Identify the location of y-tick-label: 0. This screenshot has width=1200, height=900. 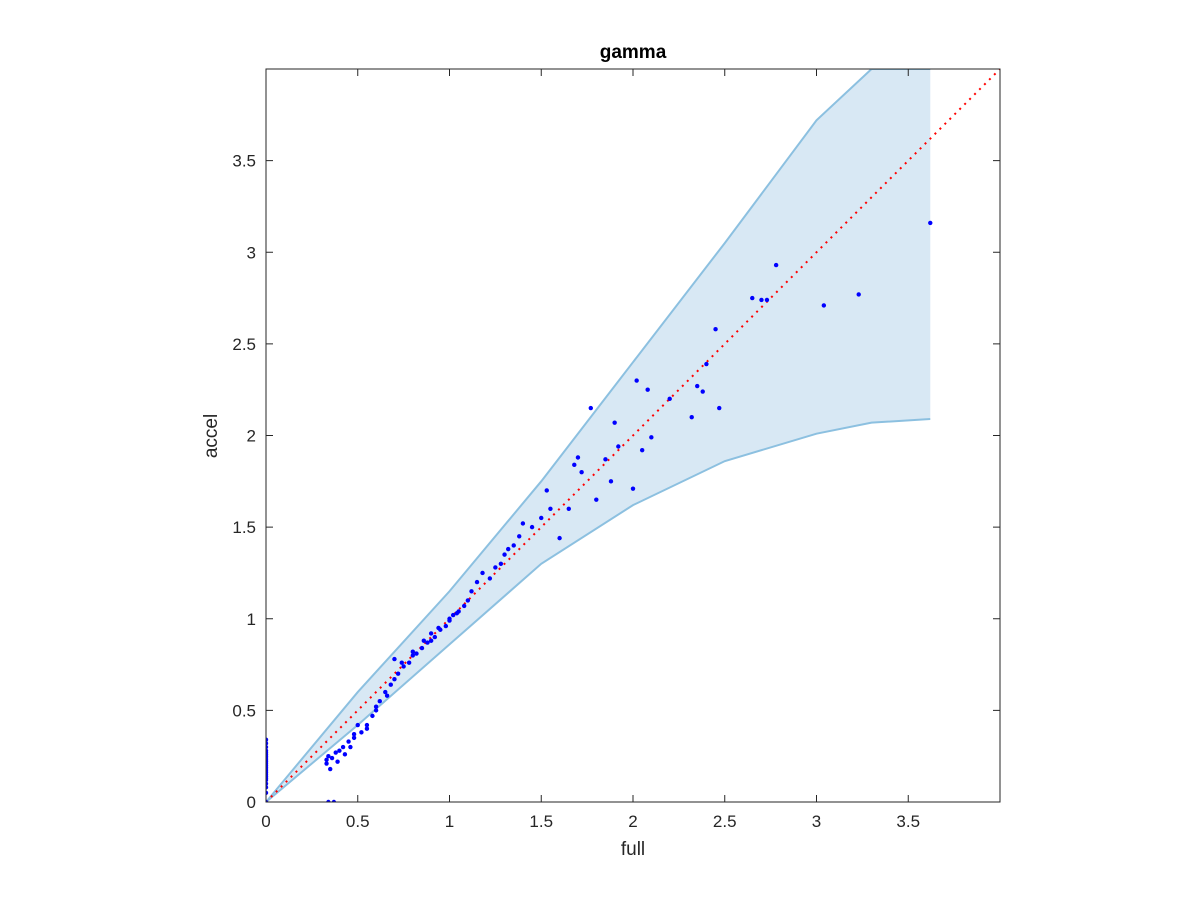
(251, 802).